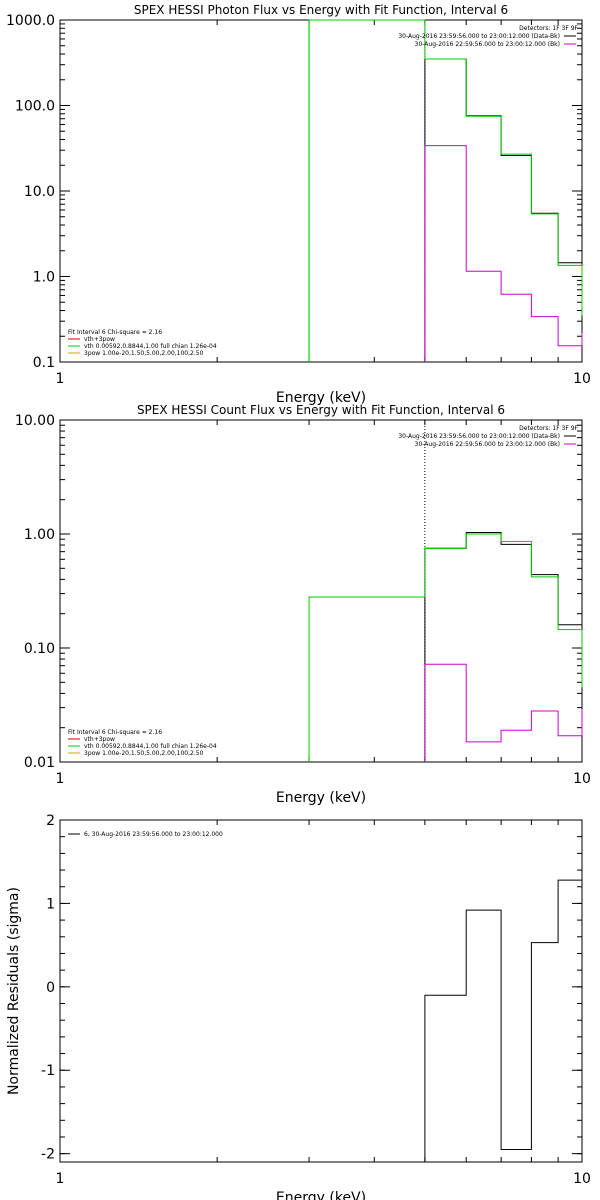  I want to click on y-tick-label: 1.0, so click(44, 278).